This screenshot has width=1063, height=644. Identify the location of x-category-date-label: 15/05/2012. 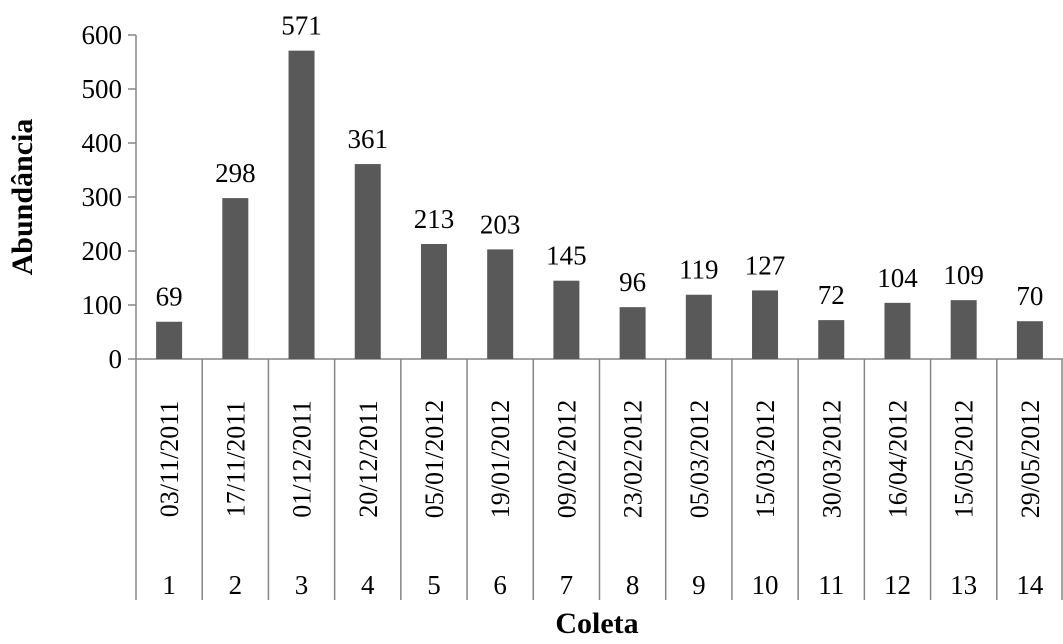
(964, 459).